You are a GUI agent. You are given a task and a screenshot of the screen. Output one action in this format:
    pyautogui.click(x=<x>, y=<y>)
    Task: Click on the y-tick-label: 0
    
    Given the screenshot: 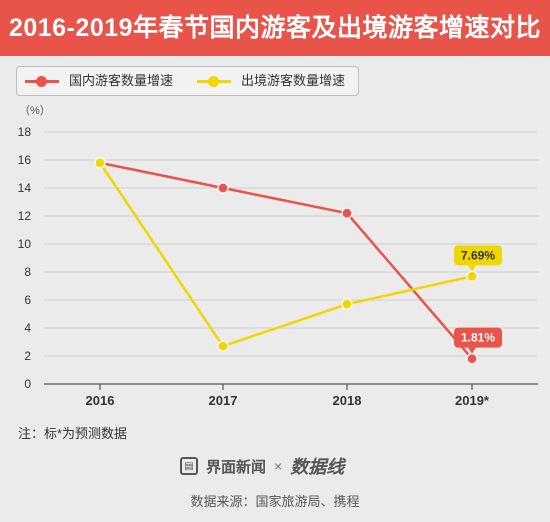 What is the action you would take?
    pyautogui.click(x=27, y=384)
    